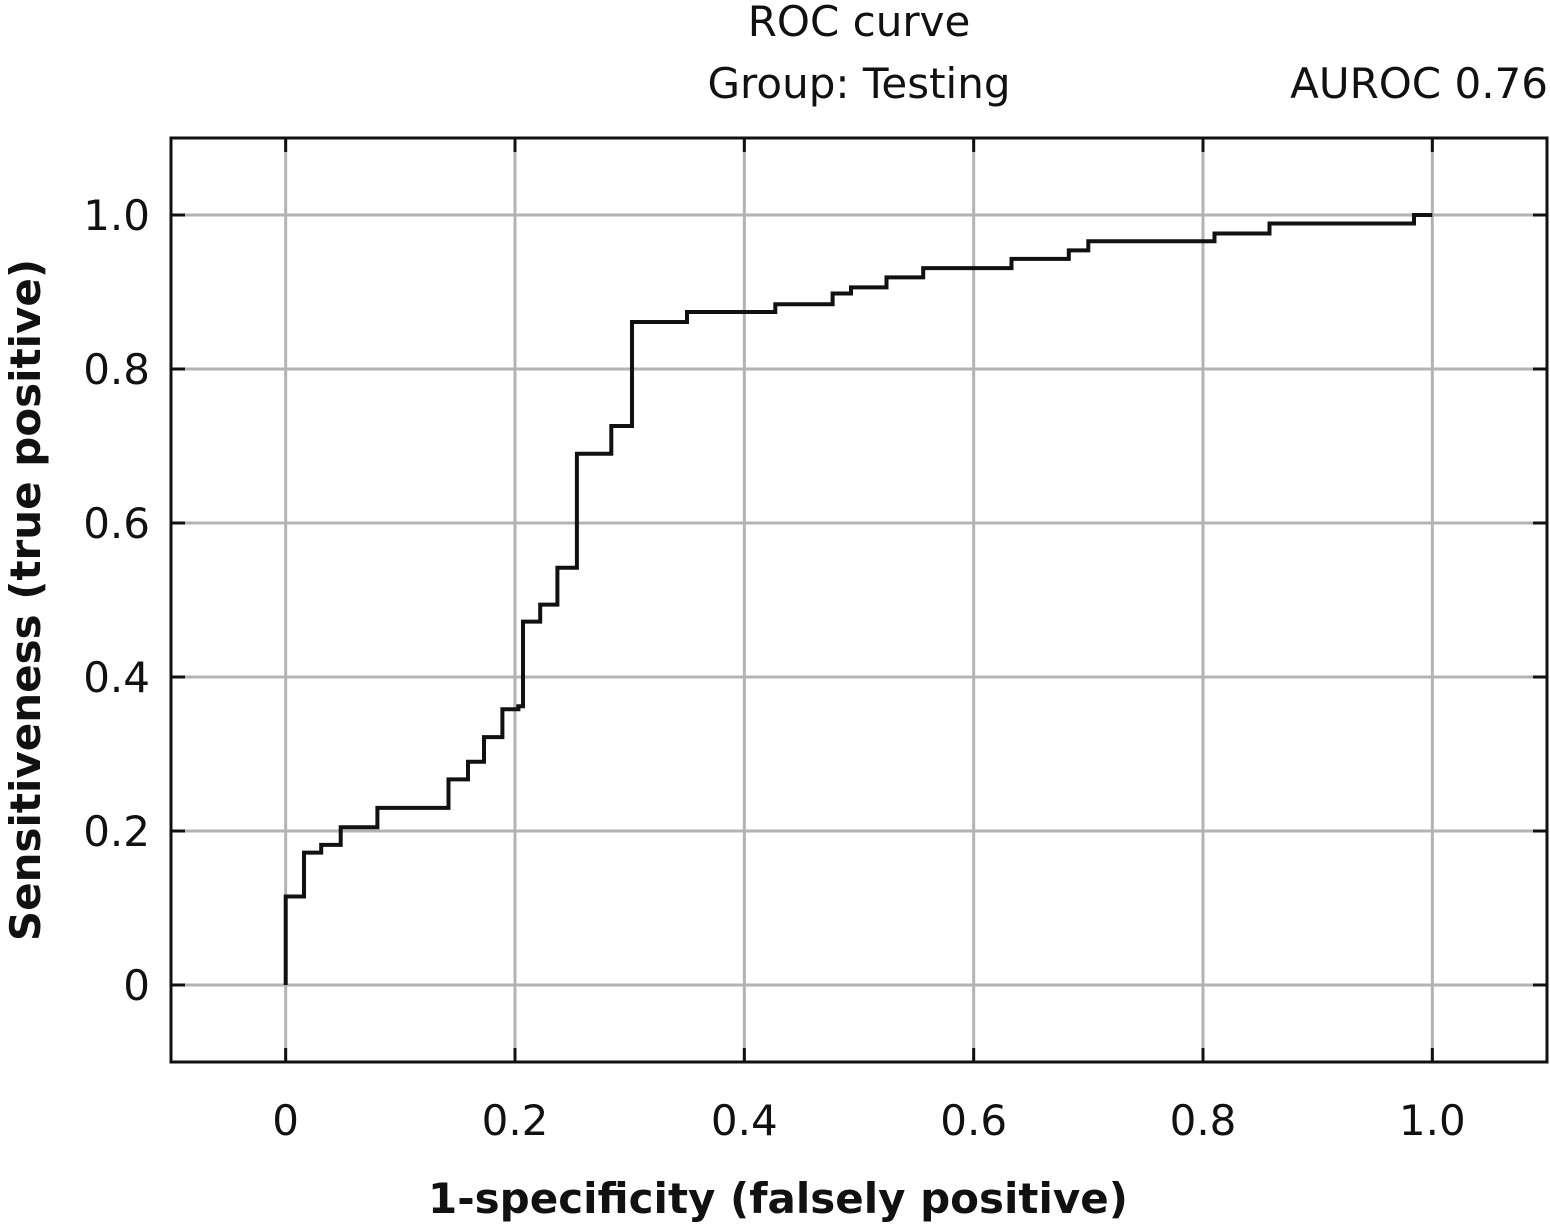  I want to click on x-tick-labels: 0 0.2 0.4 0.6 0.8 1.0, so click(868, 1120).